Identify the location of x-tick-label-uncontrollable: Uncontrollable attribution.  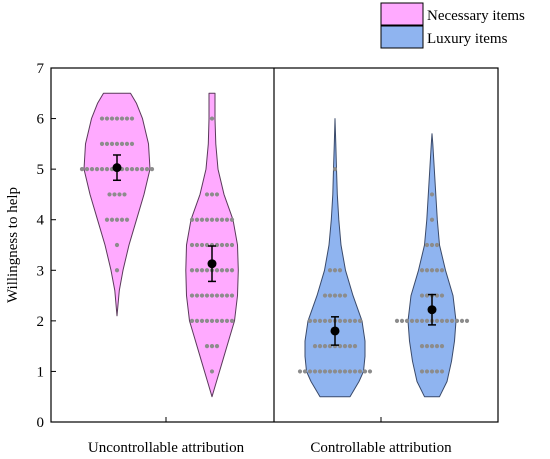
(166, 448).